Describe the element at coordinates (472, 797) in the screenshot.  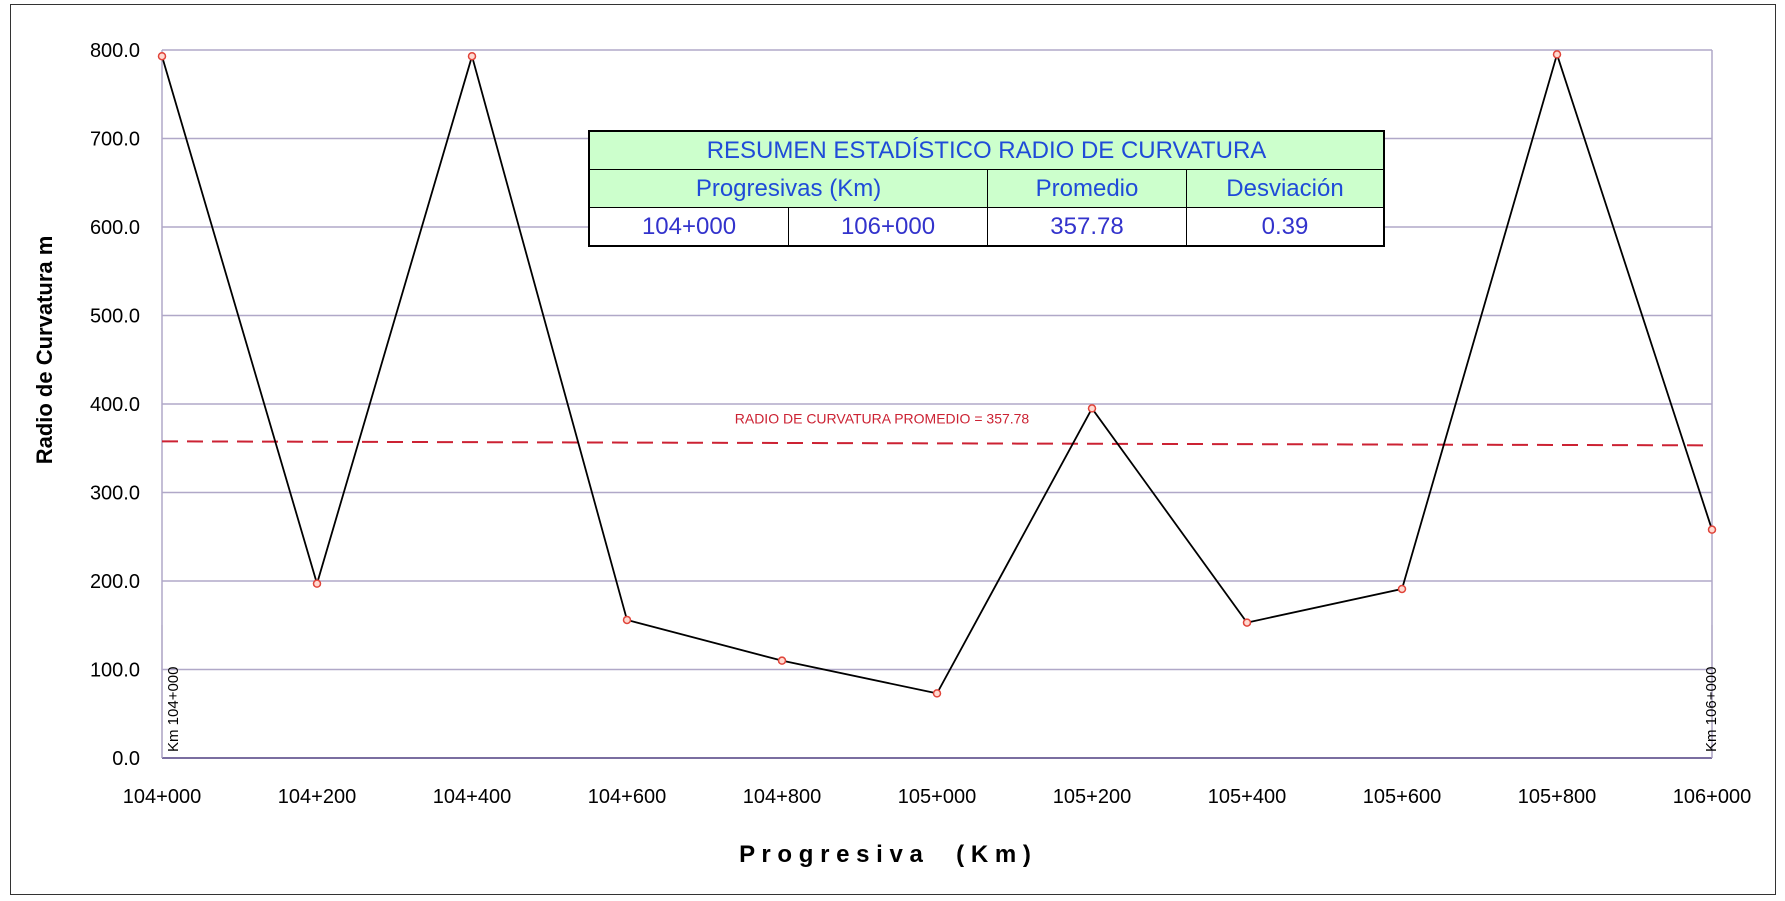
I see `x-tick-label: 104+400` at that location.